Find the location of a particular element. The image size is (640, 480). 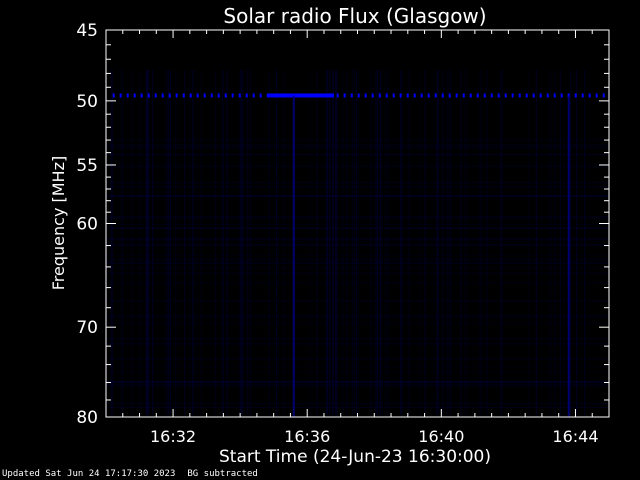

x-tick-label: 16:36 is located at coordinates (307, 436).